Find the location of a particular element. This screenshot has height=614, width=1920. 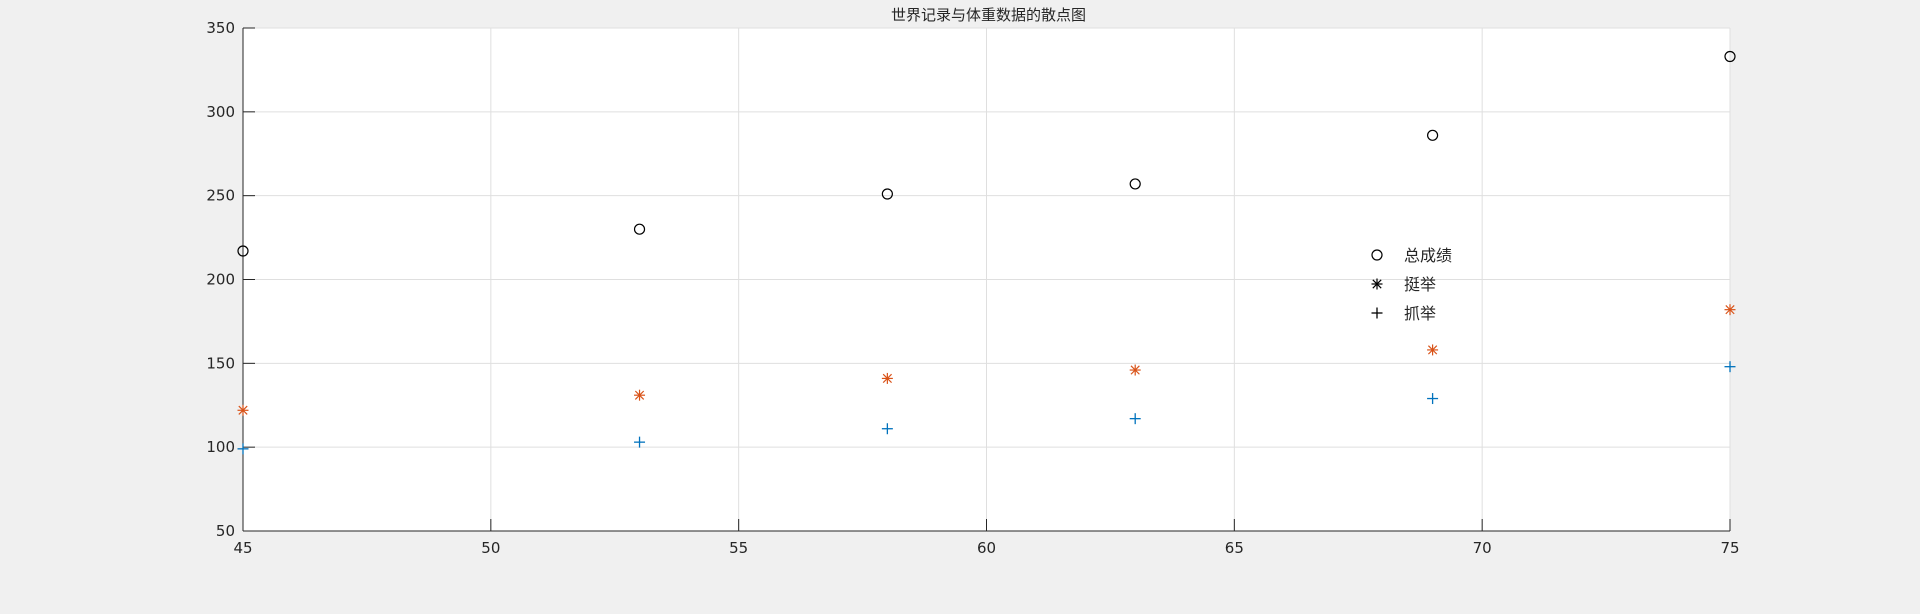

x-tick-label: 60 is located at coordinates (986, 548).